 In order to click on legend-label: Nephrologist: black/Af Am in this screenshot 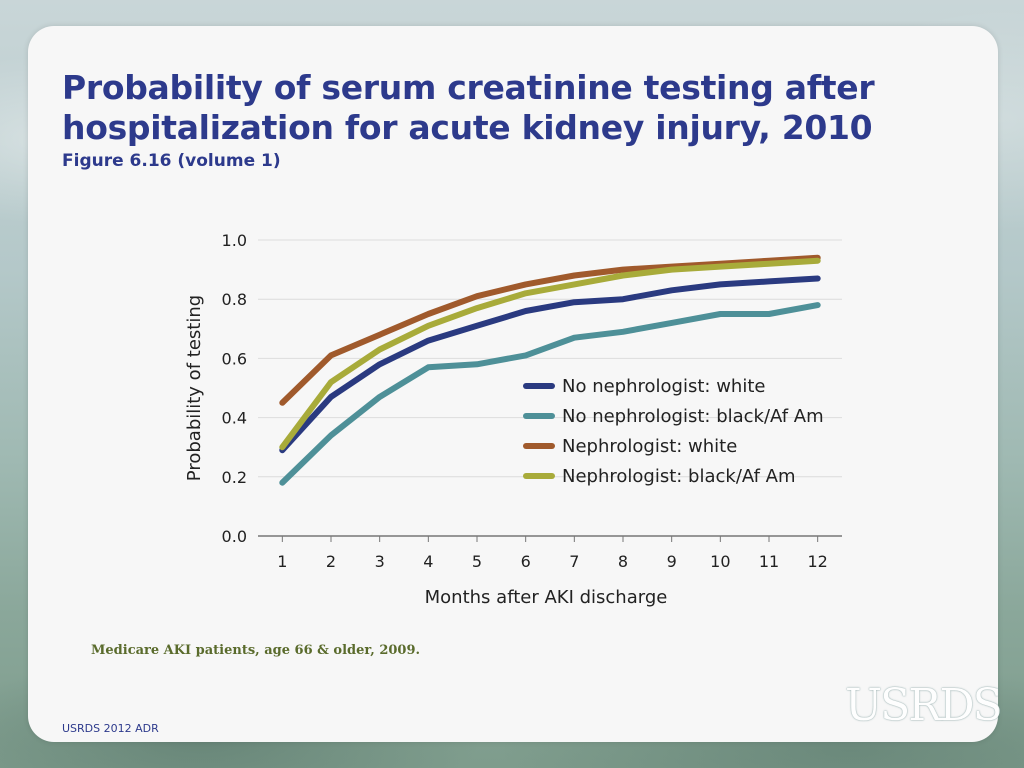, I will do `click(678, 476)`.